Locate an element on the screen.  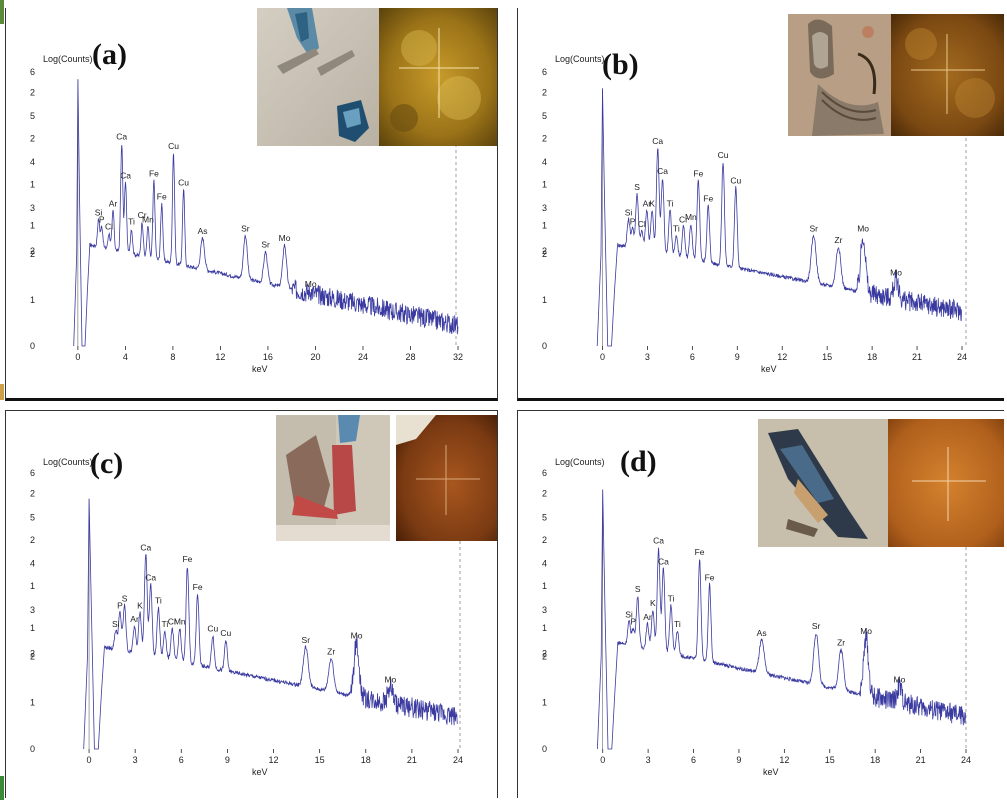
x-tick-label: 0 is located at coordinates (602, 357).